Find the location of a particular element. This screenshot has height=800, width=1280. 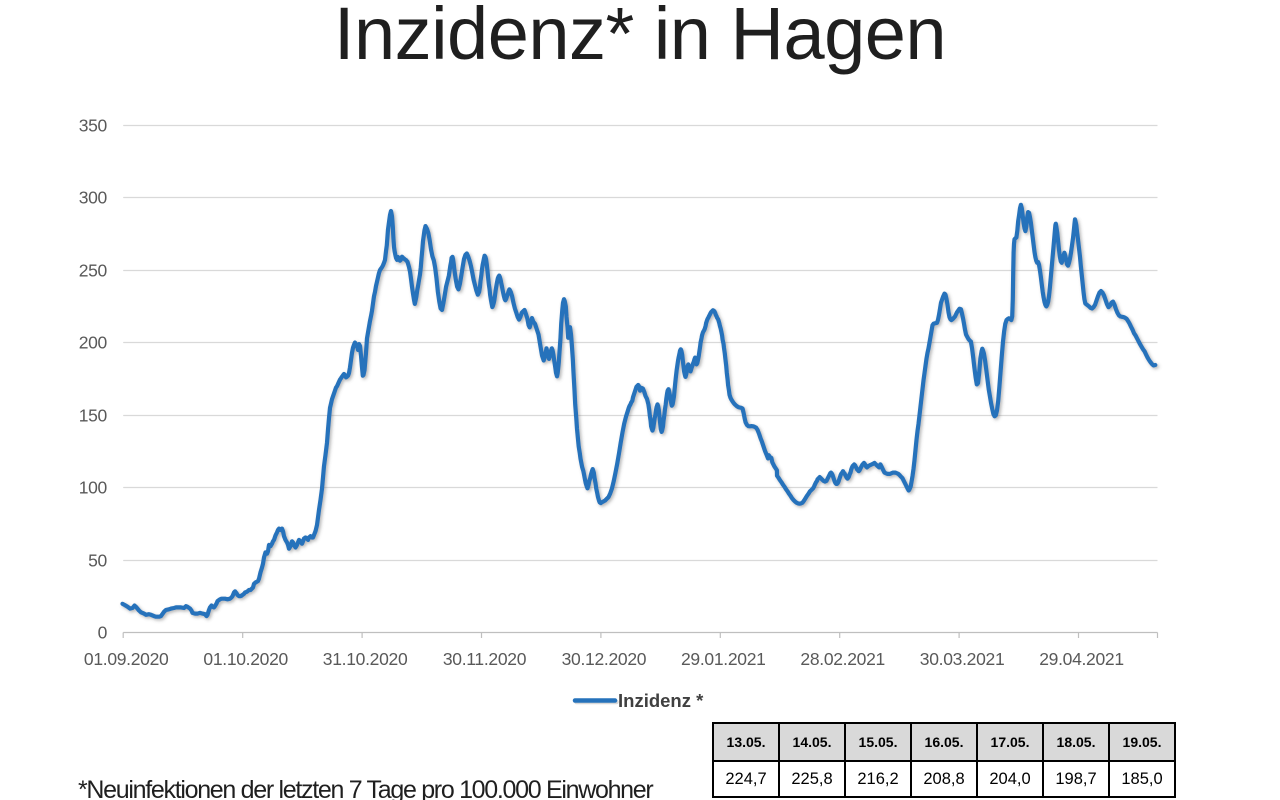

svg-text: 100 is located at coordinates (93, 488).